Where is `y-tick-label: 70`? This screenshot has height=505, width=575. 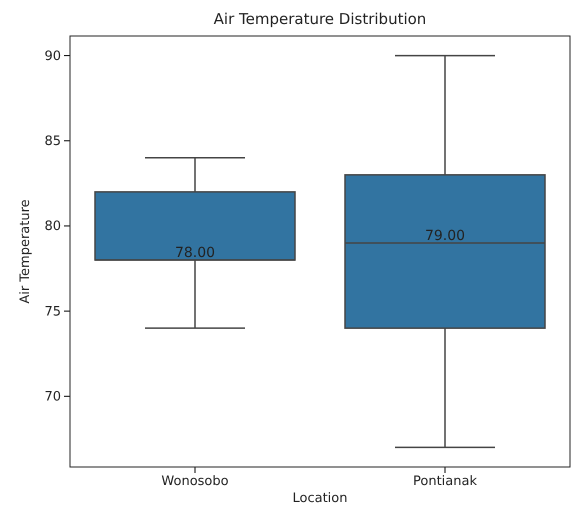 y-tick-label: 70 is located at coordinates (52, 396).